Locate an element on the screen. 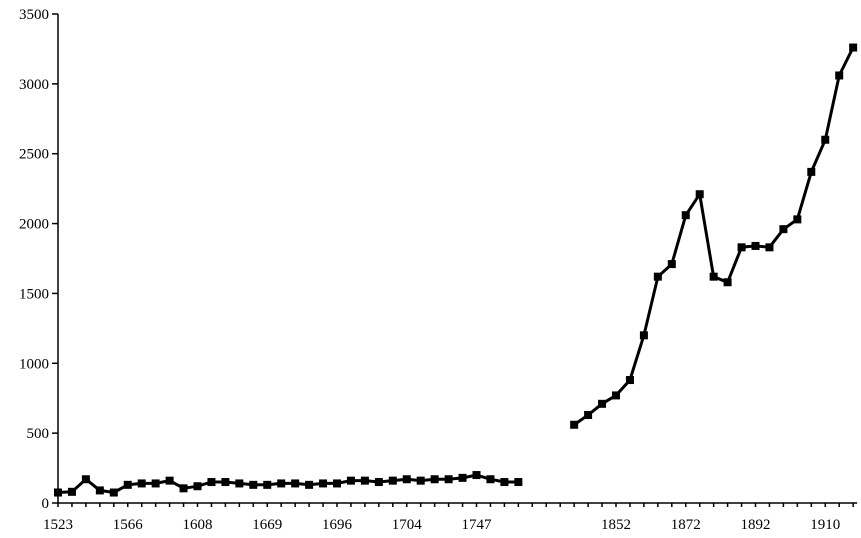 Image resolution: width=861 pixels, height=538 pixels. y-tick-label: 3000 is located at coordinates (34, 85).